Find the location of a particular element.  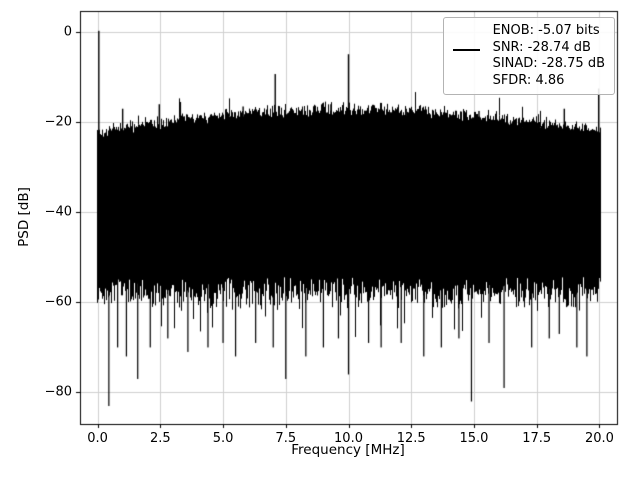

x-tick-label: 20.0 is located at coordinates (599, 438).